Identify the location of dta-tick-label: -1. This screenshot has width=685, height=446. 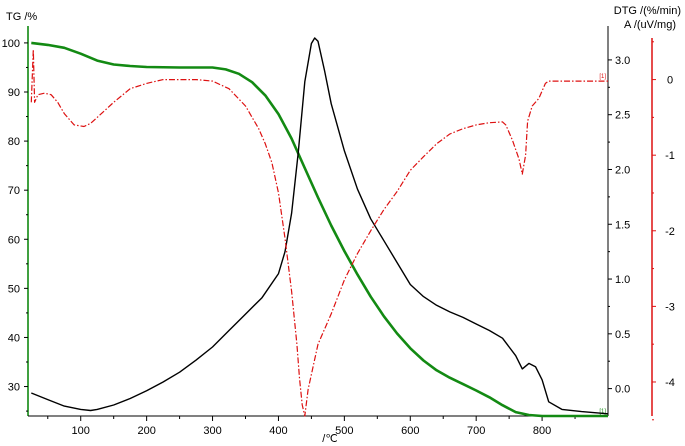
(670, 156).